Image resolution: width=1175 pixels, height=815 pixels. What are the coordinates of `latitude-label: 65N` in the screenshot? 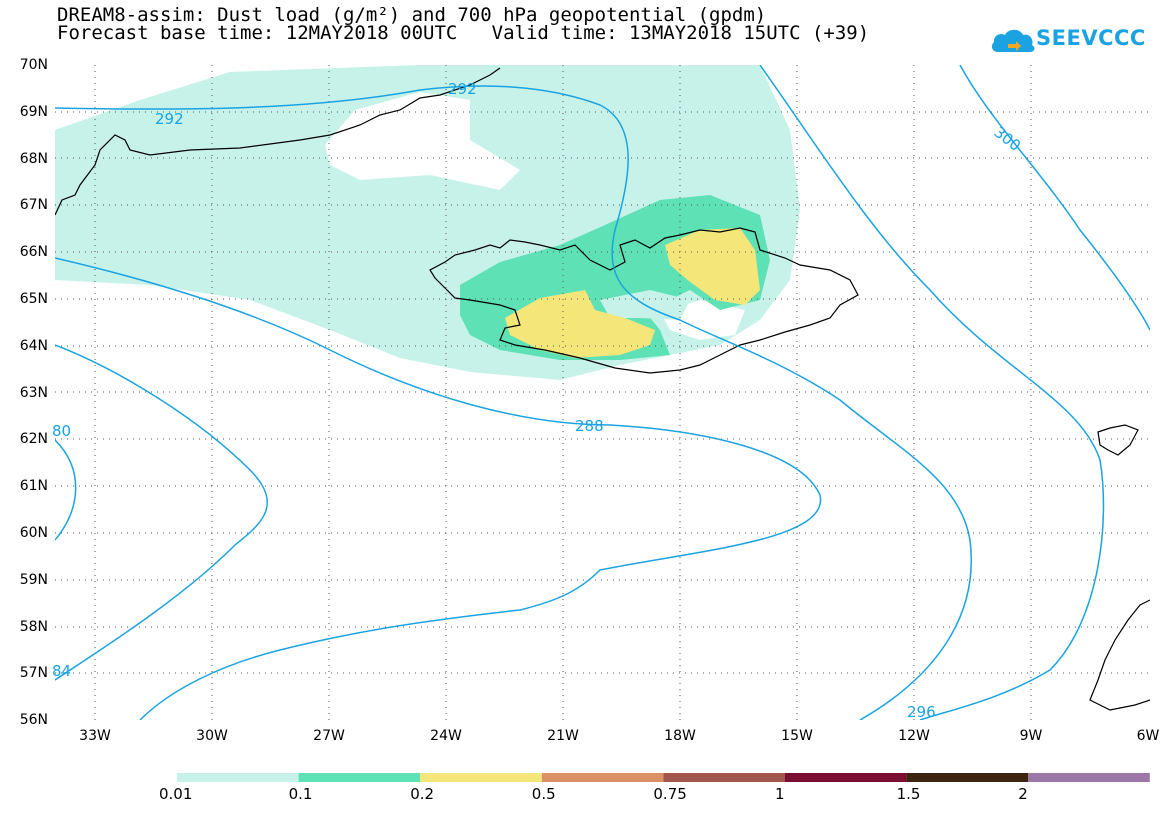 It's located at (33, 299).